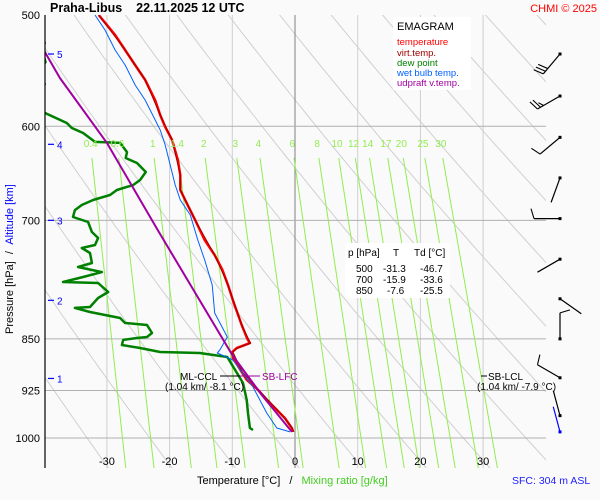  I want to click on table-row-850-p: 850, so click(364, 291).